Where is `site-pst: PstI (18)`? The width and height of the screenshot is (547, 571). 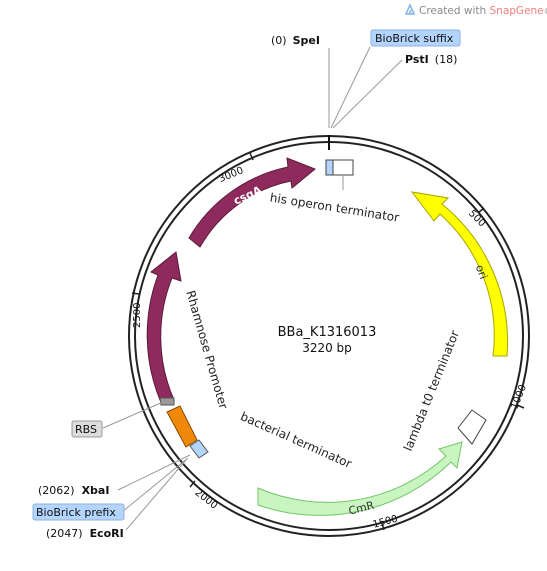 site-pst: PstI (18) is located at coordinates (431, 59).